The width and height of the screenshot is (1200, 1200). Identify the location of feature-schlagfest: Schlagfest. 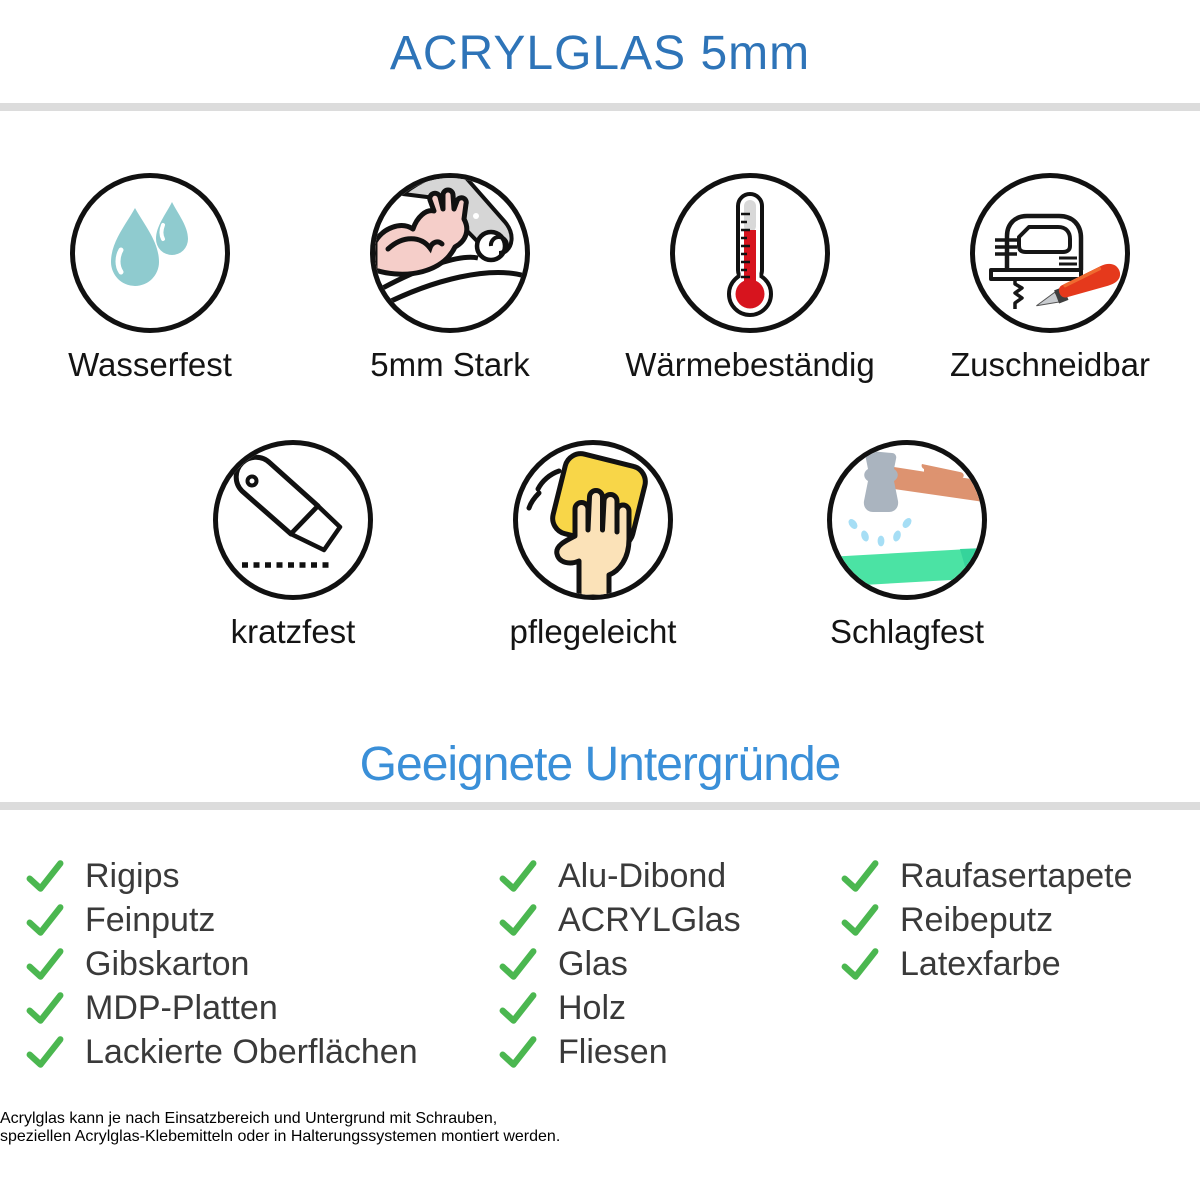
(907, 545).